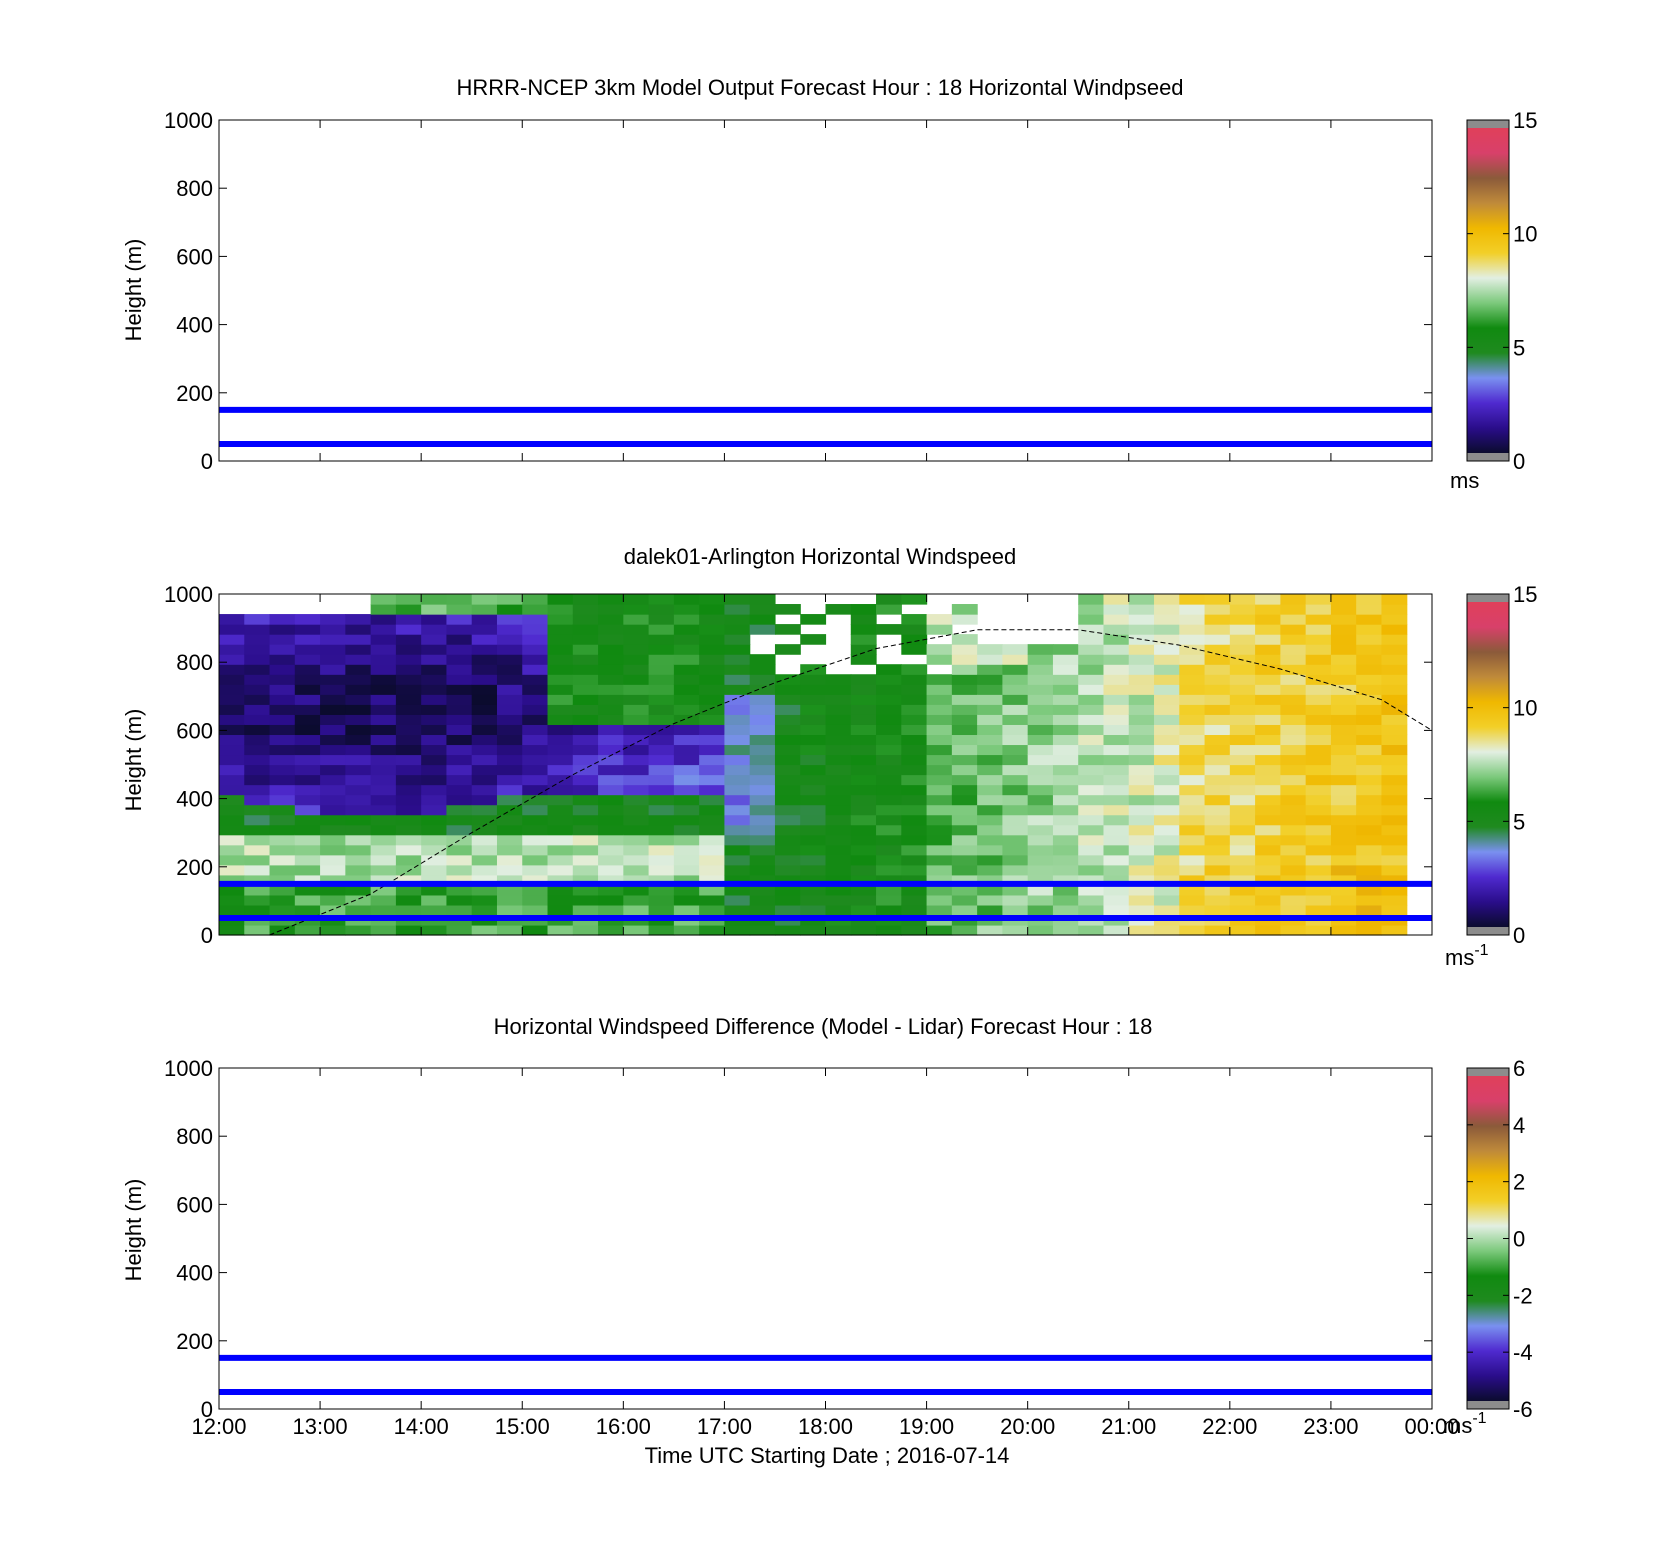  I want to click on x-tick-label: 14:00, so click(421, 1426).